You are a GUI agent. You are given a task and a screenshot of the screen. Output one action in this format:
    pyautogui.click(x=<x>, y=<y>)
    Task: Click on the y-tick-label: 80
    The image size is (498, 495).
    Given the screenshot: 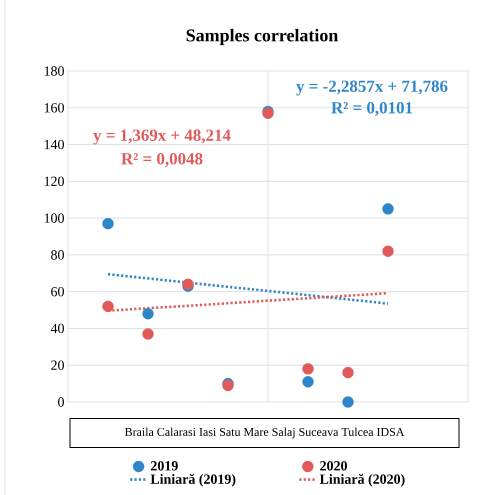 What is the action you would take?
    pyautogui.click(x=57, y=255)
    